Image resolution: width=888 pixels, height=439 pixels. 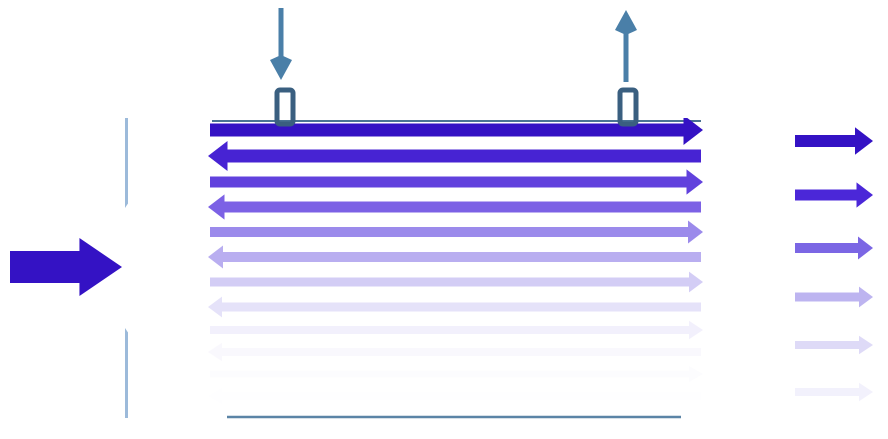 I want to click on inlet-port-top-left-valve-body, so click(x=285, y=107).